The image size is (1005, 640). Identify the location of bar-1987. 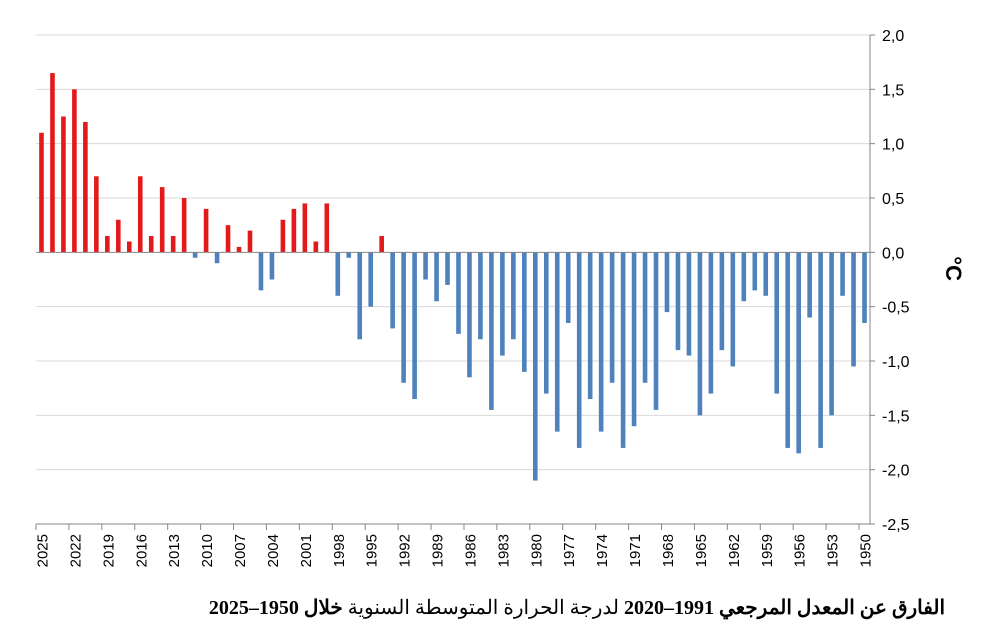
(458, 293).